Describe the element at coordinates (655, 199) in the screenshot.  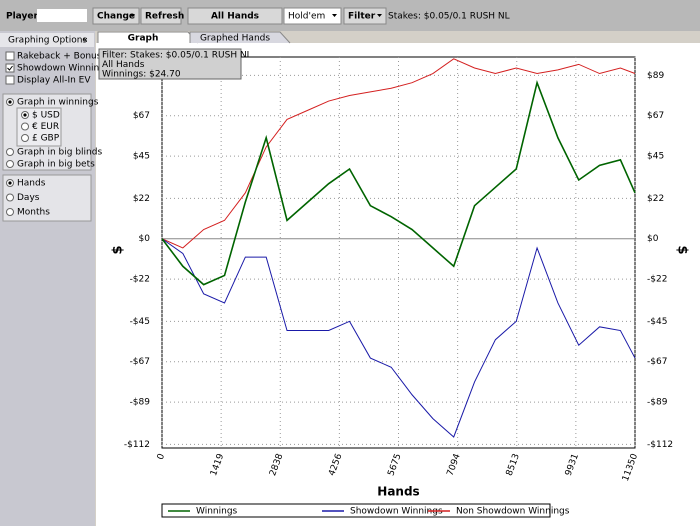
I see `y-tick-label-right: $22` at that location.